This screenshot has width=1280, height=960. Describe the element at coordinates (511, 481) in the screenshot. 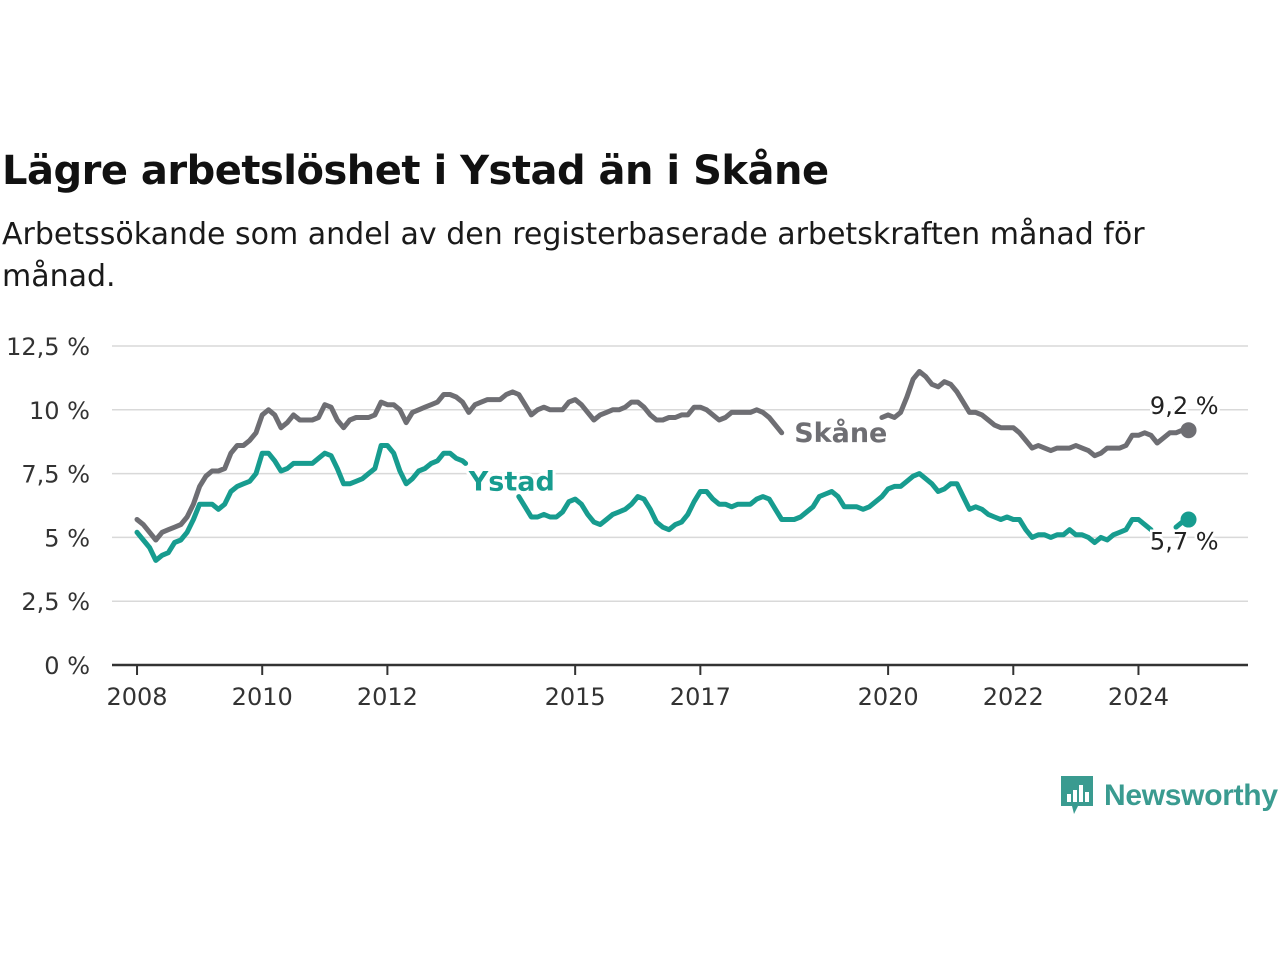

I see `series-name-label-ystad: Ystad` at that location.